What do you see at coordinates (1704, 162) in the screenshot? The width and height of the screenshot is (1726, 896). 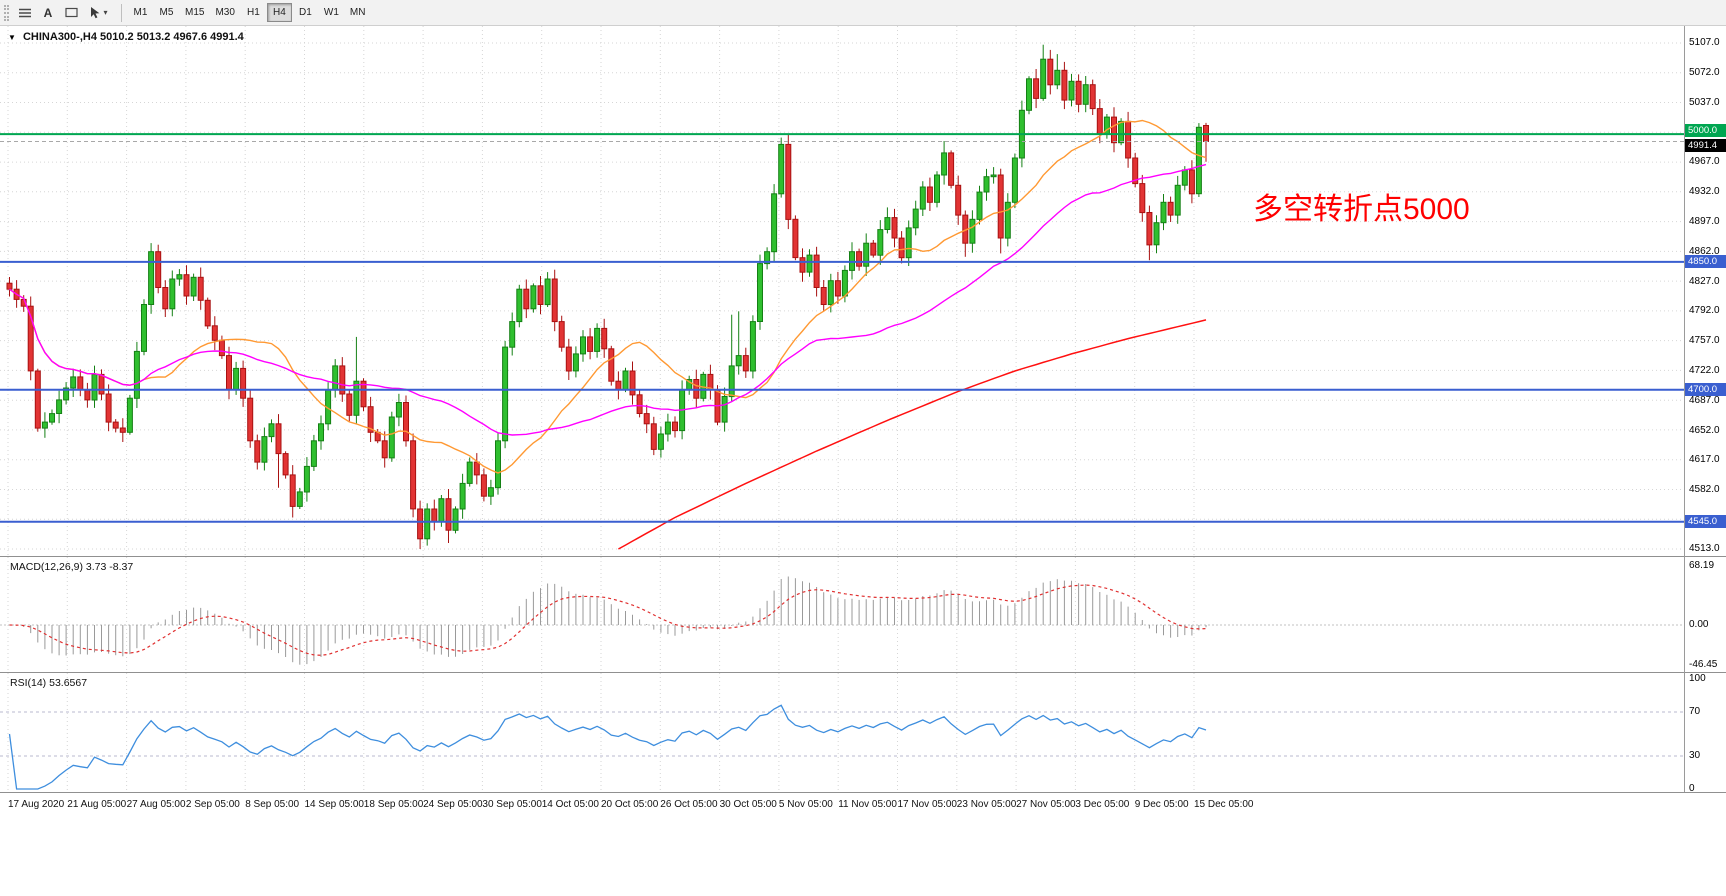 I see `price-axis-label: 4967.0` at bounding box center [1704, 162].